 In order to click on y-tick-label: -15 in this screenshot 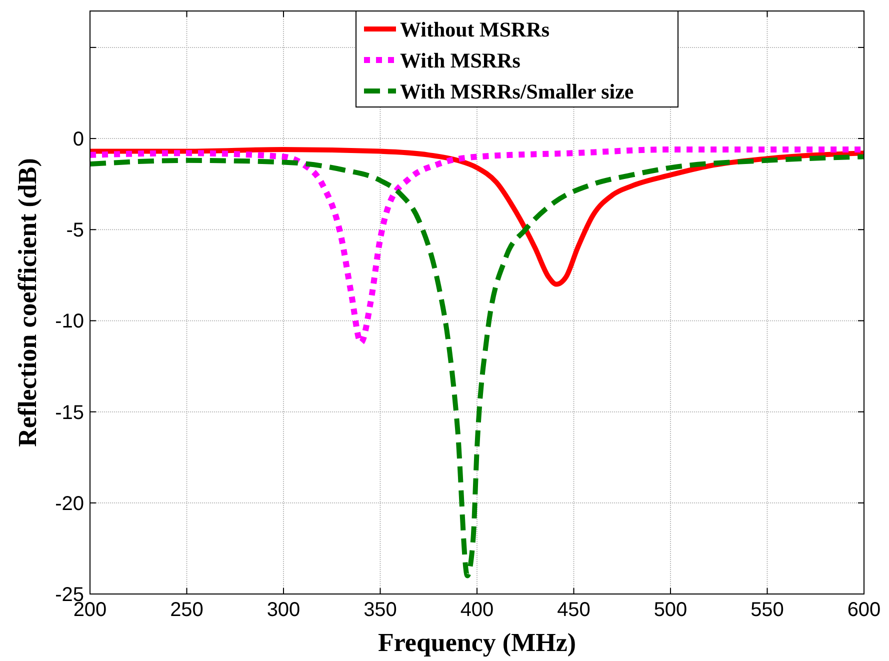, I will do `click(69, 413)`.